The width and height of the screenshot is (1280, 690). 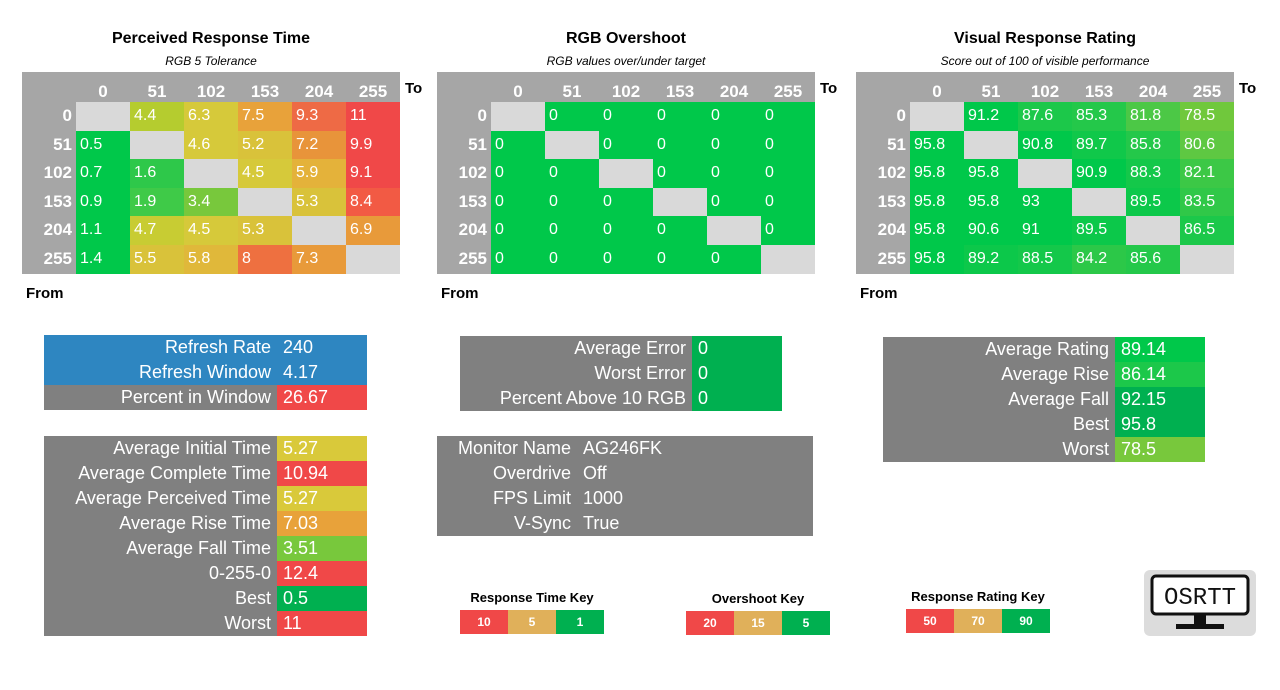 What do you see at coordinates (1160, 349) in the screenshot?
I see `rating-panel-value: 89.14` at bounding box center [1160, 349].